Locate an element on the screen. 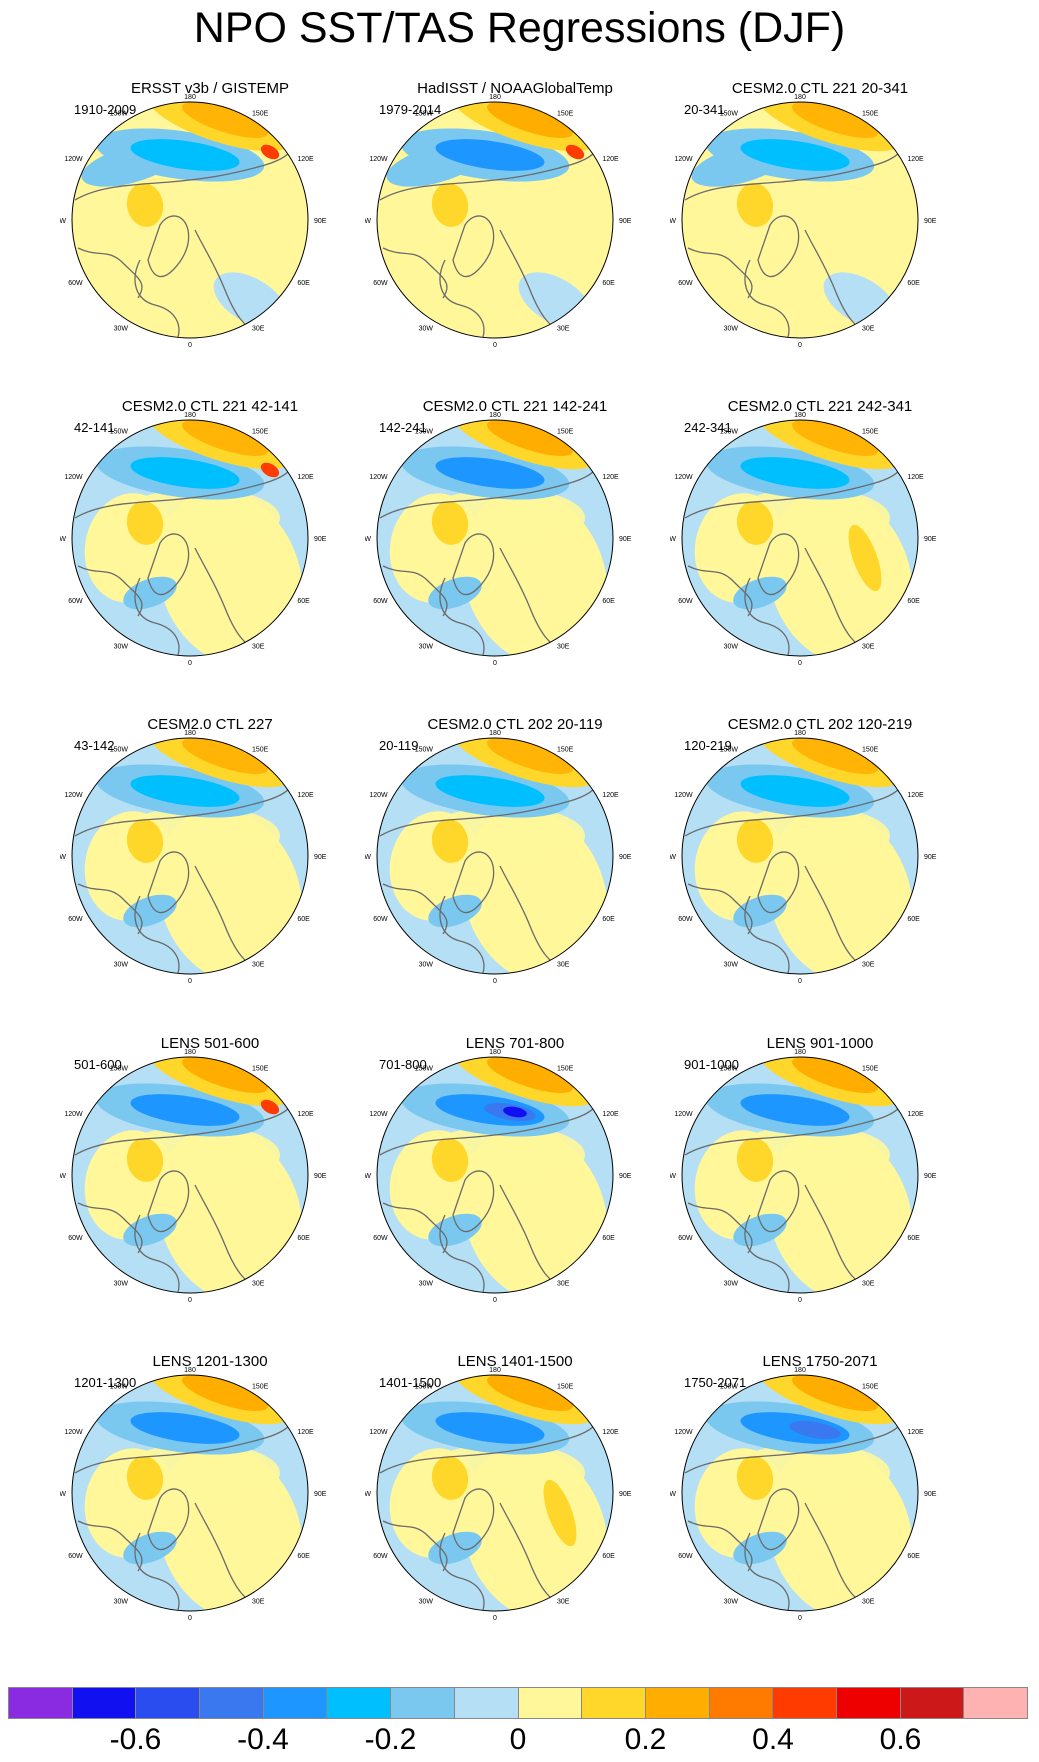  panel-title: LENS 501-600 is located at coordinates (210, 1043).